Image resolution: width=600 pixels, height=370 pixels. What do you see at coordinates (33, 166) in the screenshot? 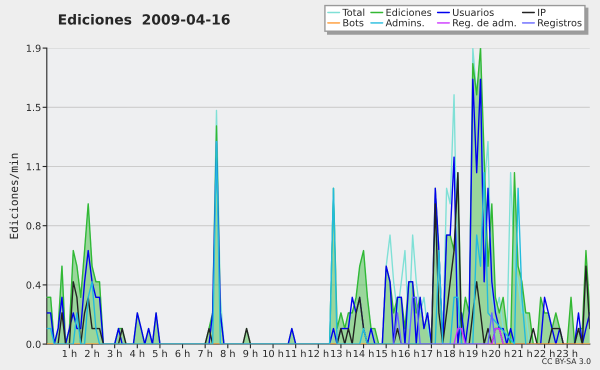
I see `y-tick-label: 1.1` at bounding box center [33, 166].